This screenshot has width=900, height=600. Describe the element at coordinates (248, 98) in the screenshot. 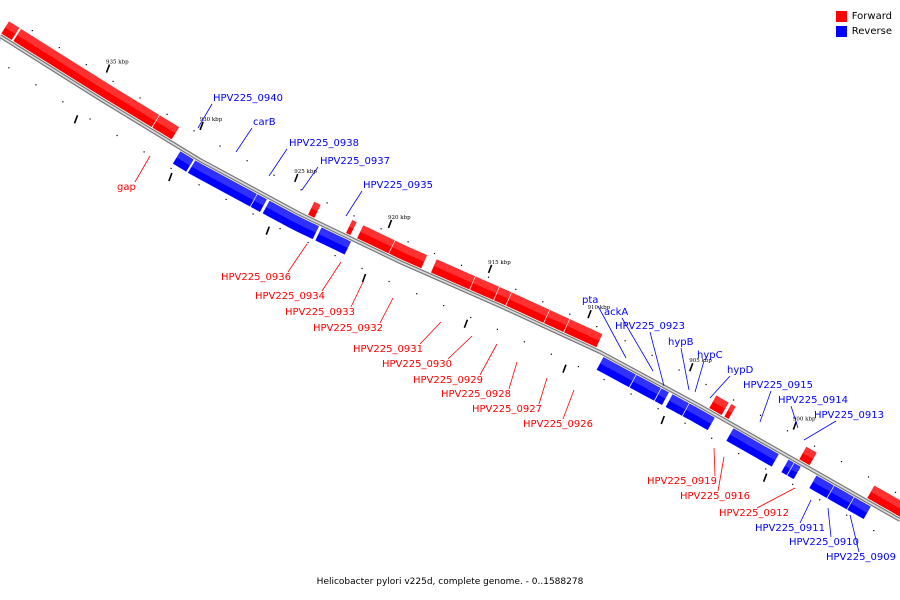

I see `gene-label: HPV225_0940` at that location.